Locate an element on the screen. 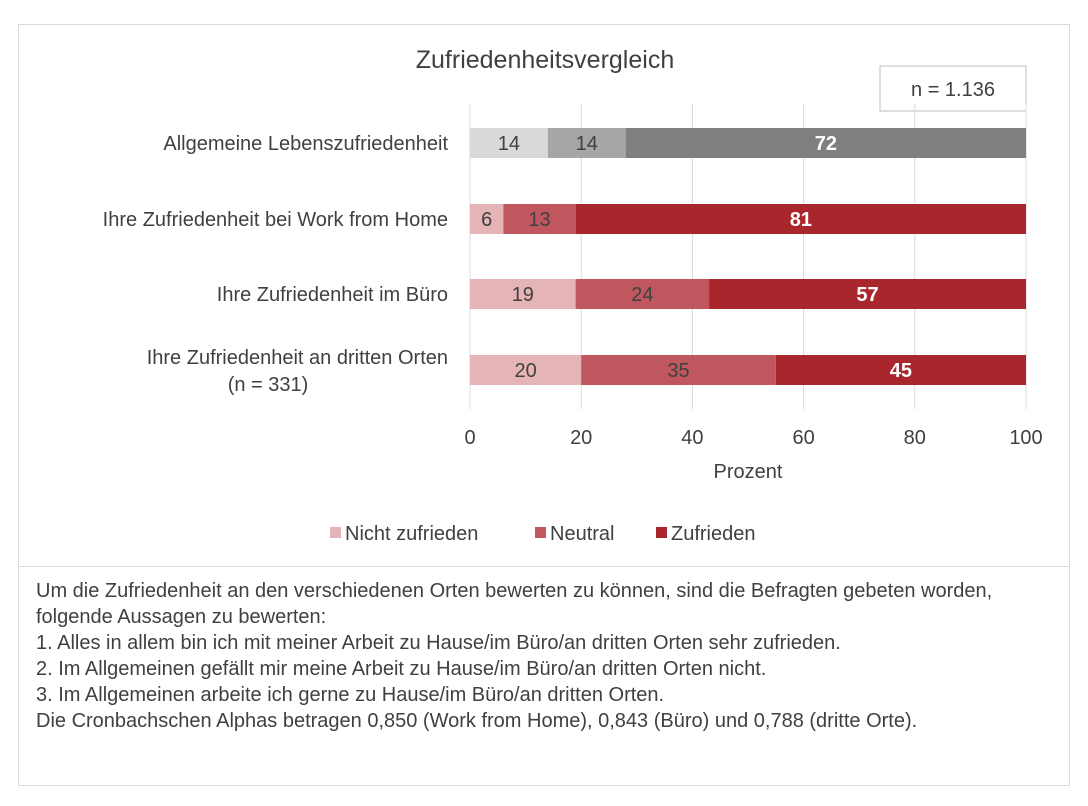 The width and height of the screenshot is (1088, 806). category-label: Allgemeine Lebenszufriedenheit is located at coordinates (305, 144).